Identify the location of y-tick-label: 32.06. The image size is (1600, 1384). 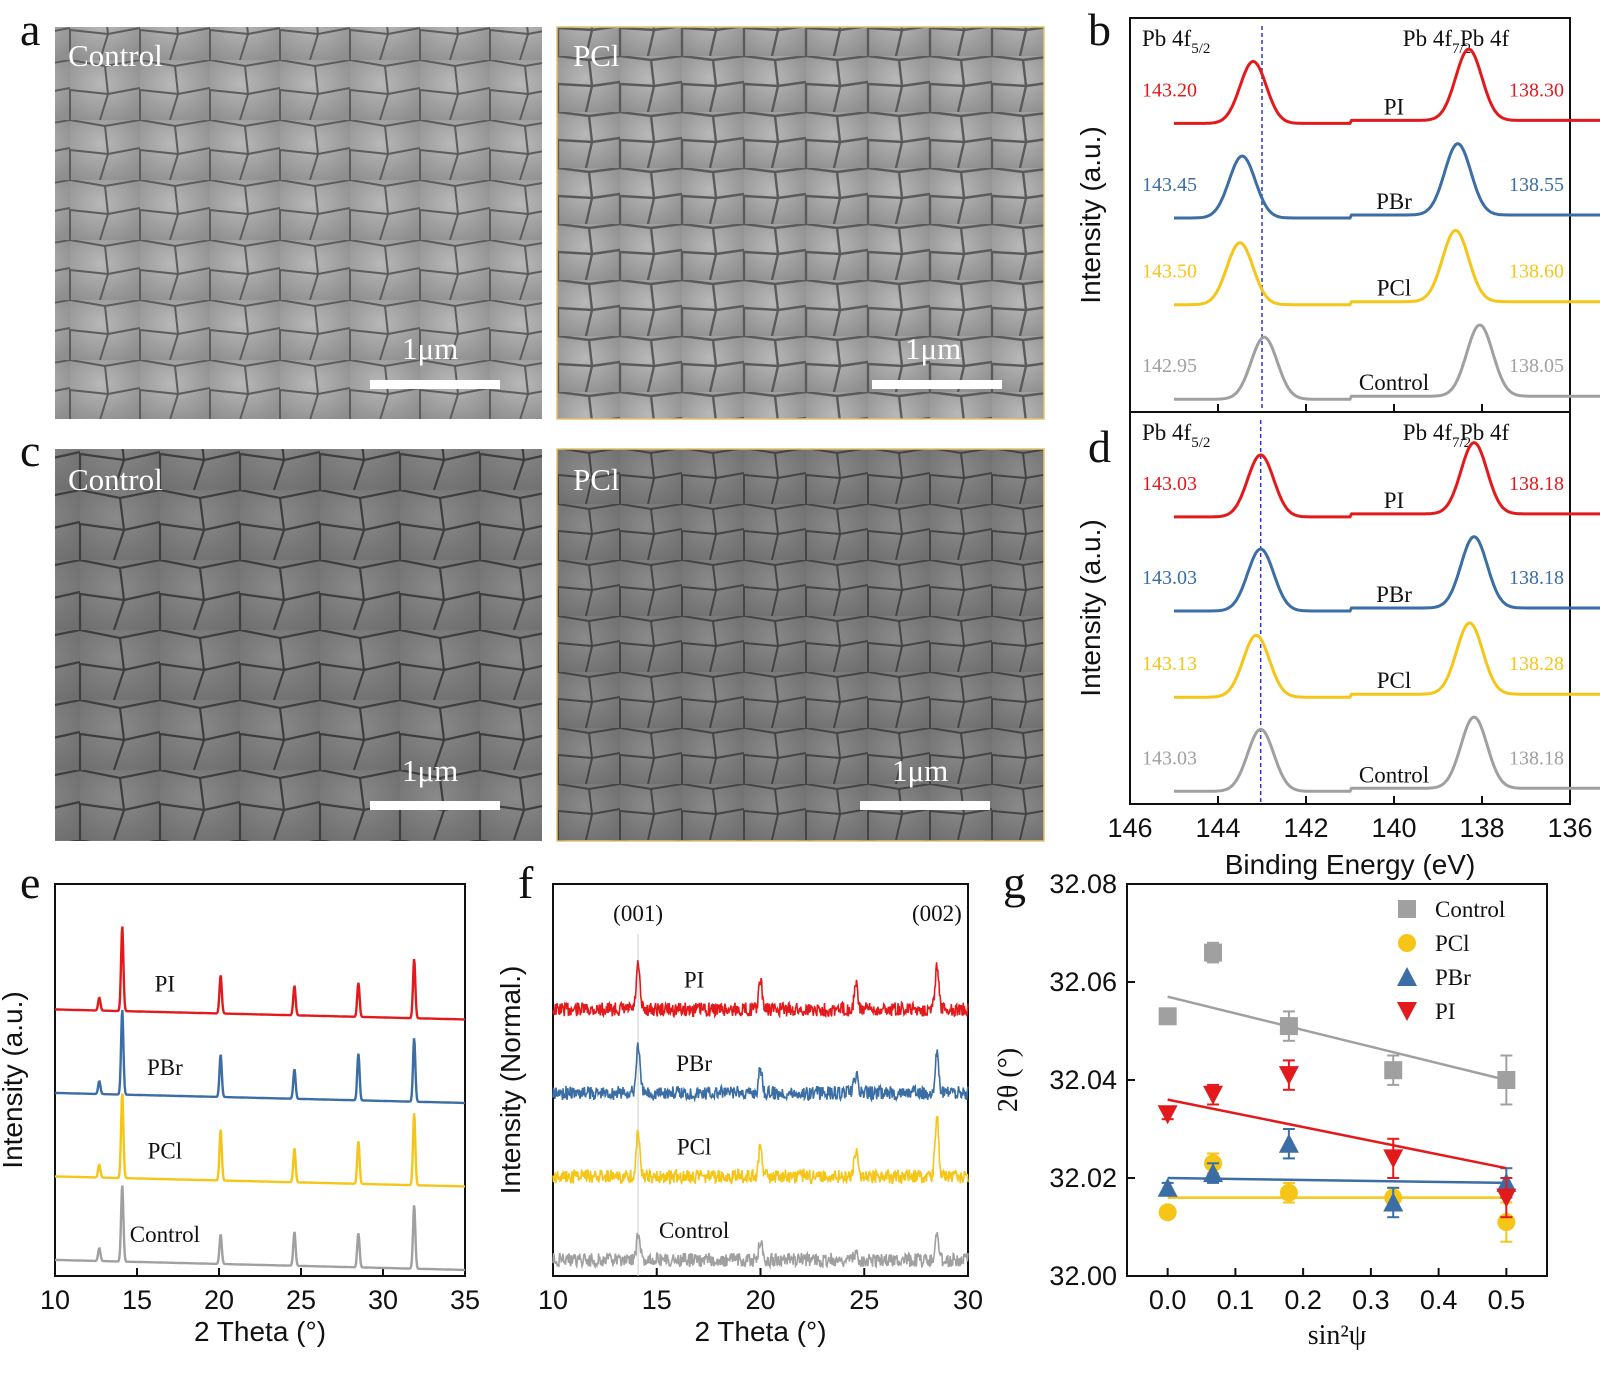
(1083, 982).